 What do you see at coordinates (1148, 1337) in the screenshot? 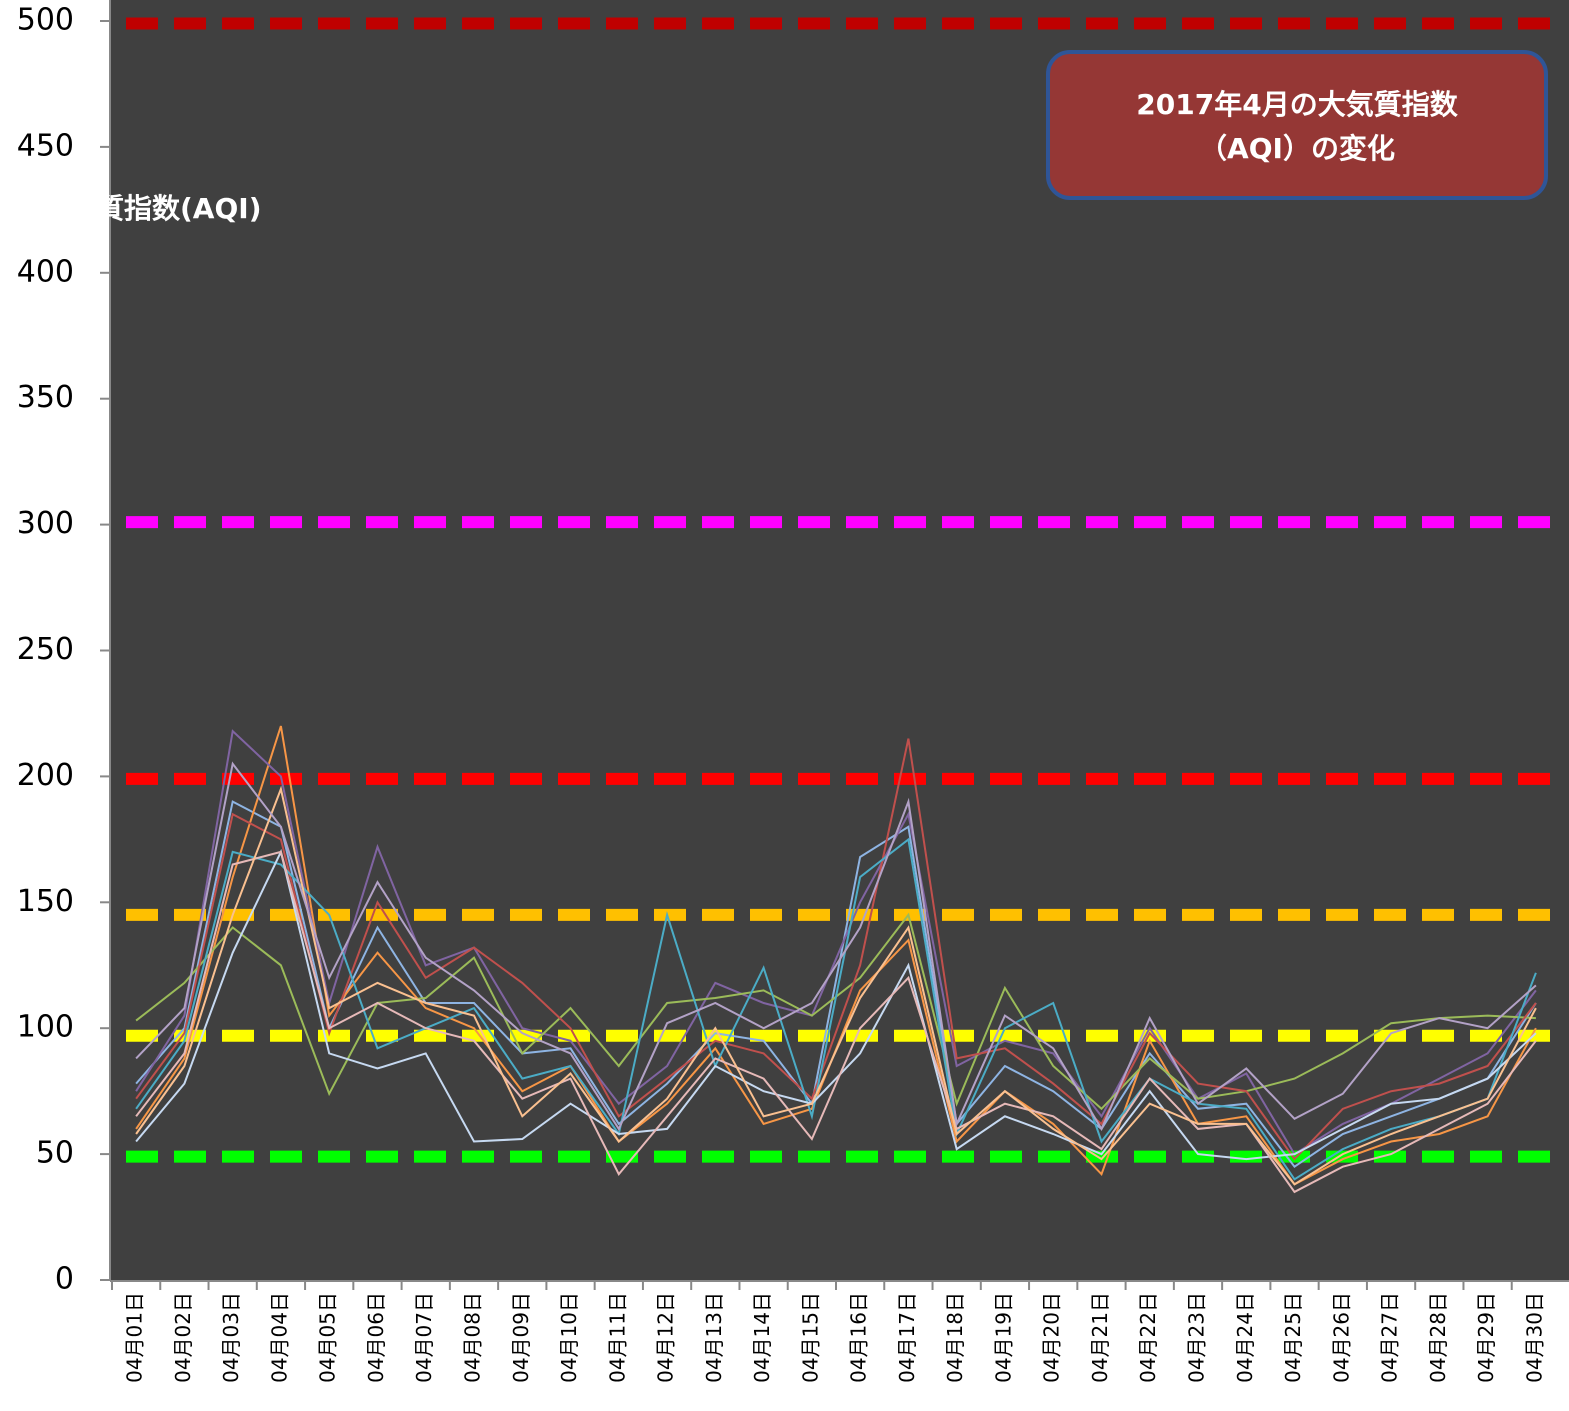
I see `x-tick-label: 04月22日` at bounding box center [1148, 1337].